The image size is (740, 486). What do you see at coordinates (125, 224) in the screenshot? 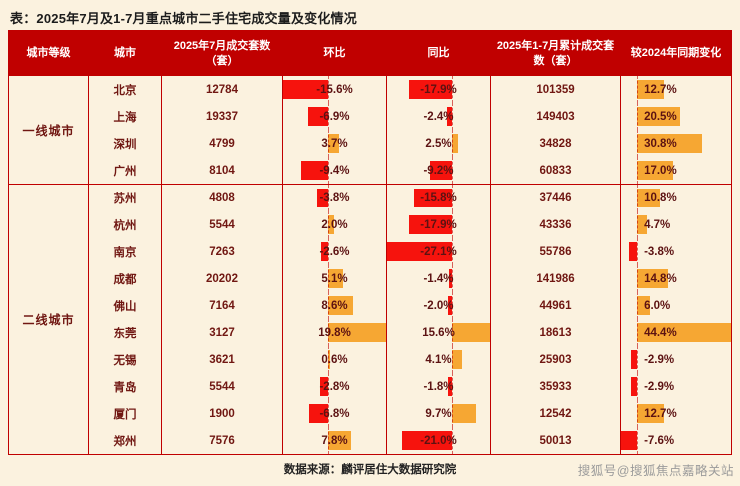
I see `city-cell: 杭州` at bounding box center [125, 224].